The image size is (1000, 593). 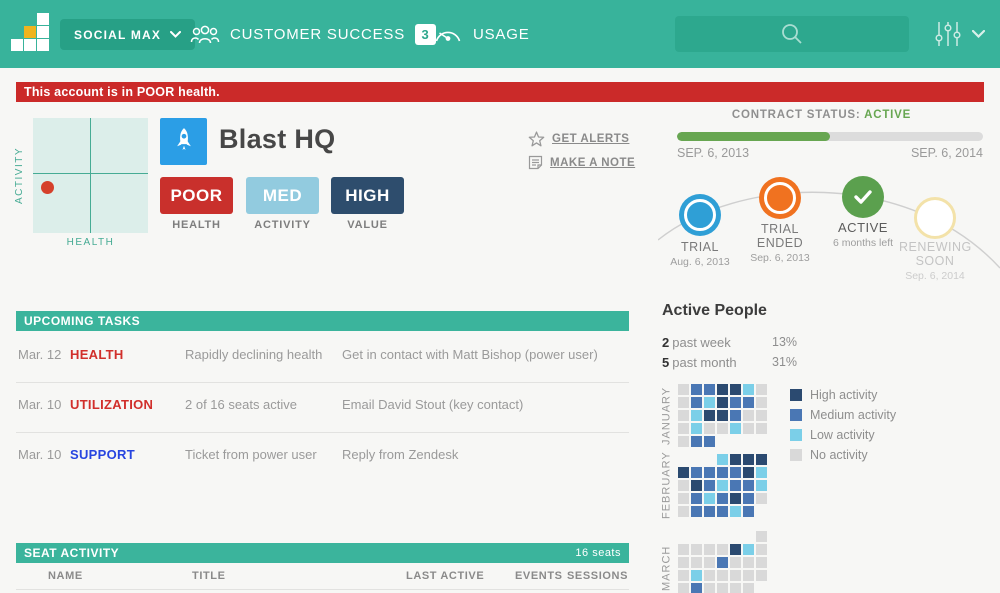 I want to click on stat-count: 2, so click(x=666, y=342).